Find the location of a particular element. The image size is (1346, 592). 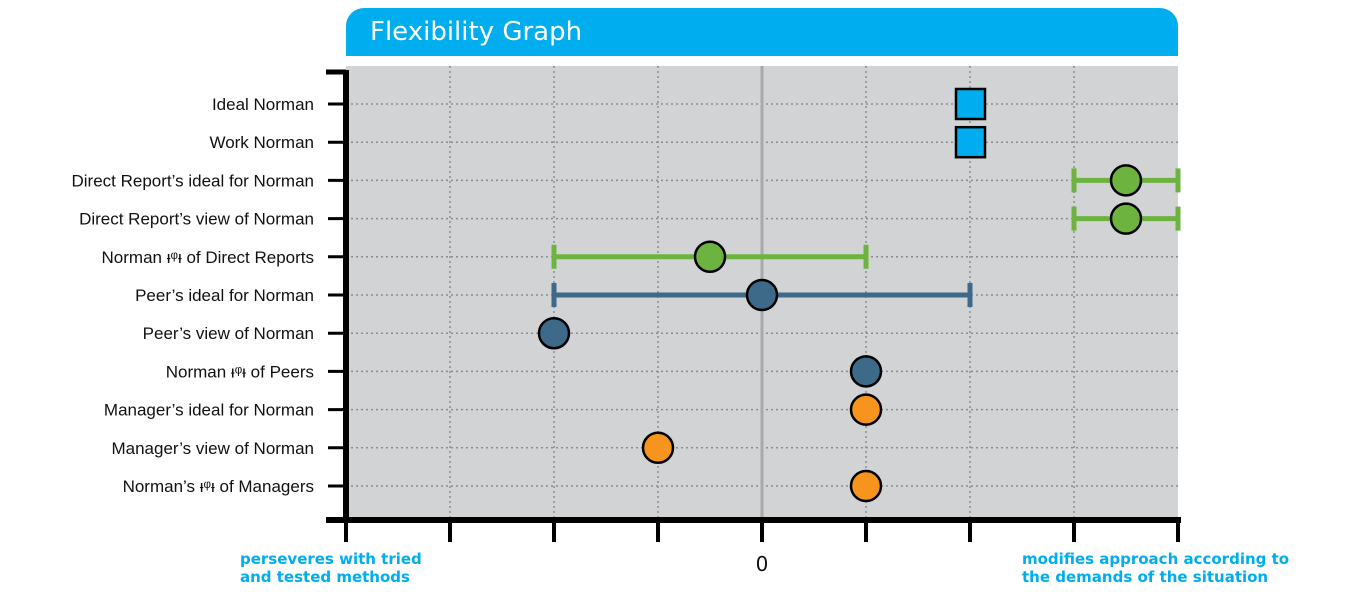

chart-title: Flexibility Graph is located at coordinates (476, 32).